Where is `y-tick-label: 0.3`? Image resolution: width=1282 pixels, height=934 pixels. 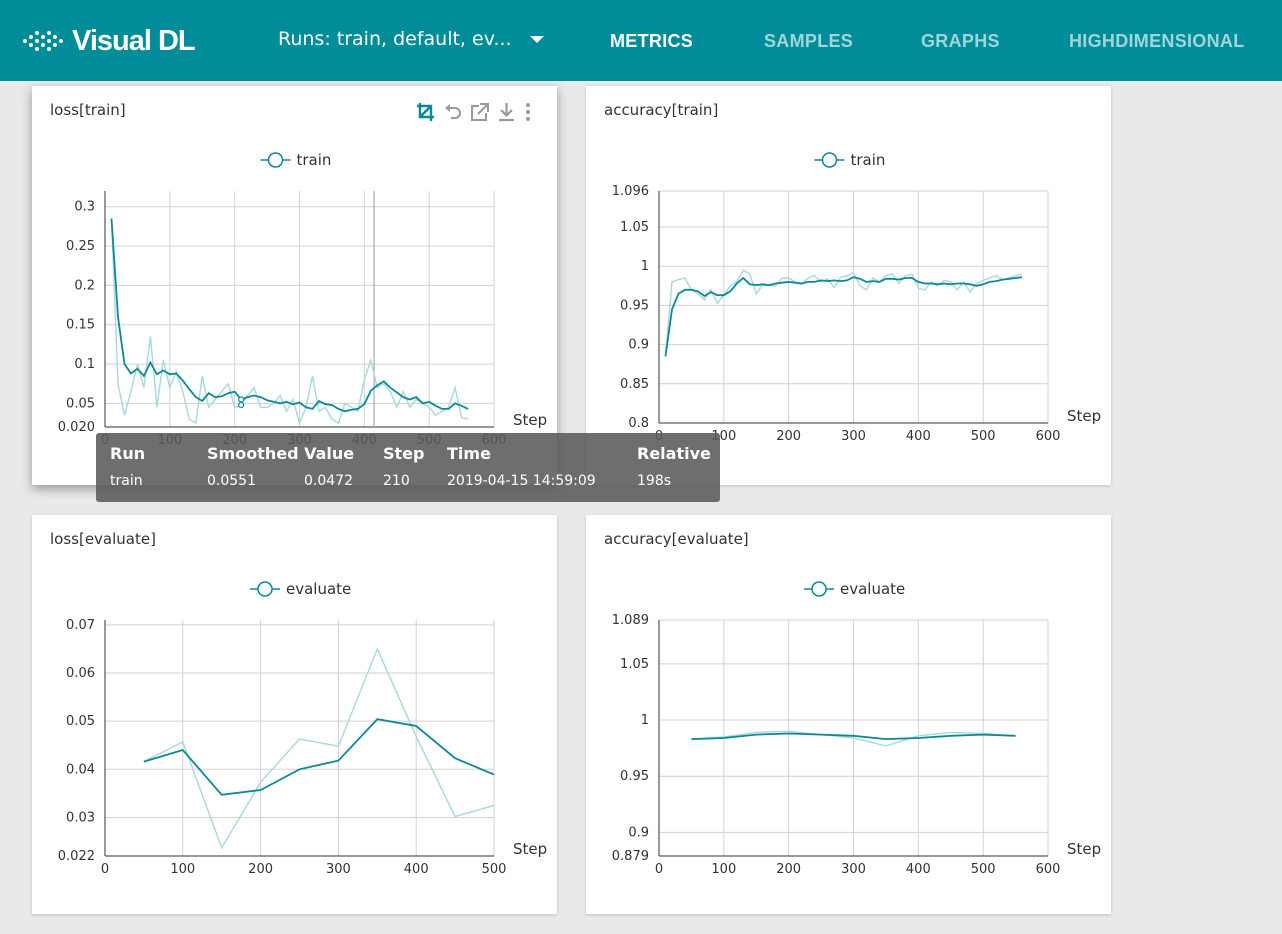
y-tick-label: 0.3 is located at coordinates (84, 207).